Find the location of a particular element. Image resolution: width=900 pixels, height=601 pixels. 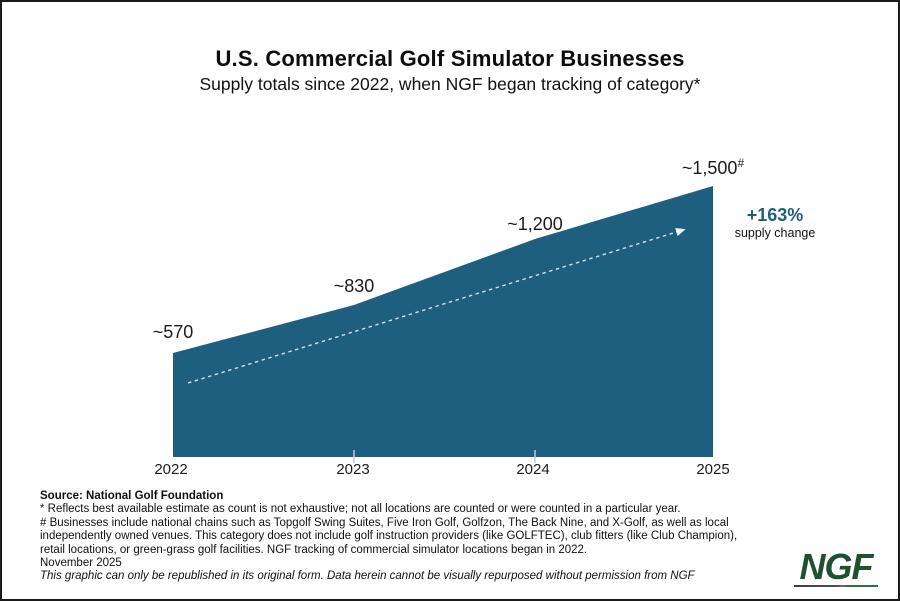

point-label-2024-text: ~1,200 is located at coordinates (535, 224).